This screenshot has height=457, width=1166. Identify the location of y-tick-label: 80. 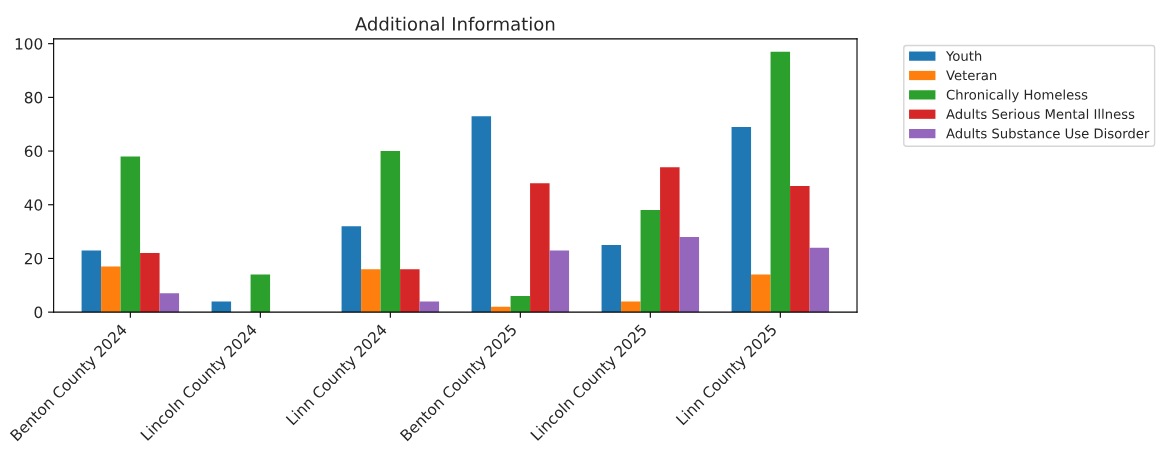
(33, 97).